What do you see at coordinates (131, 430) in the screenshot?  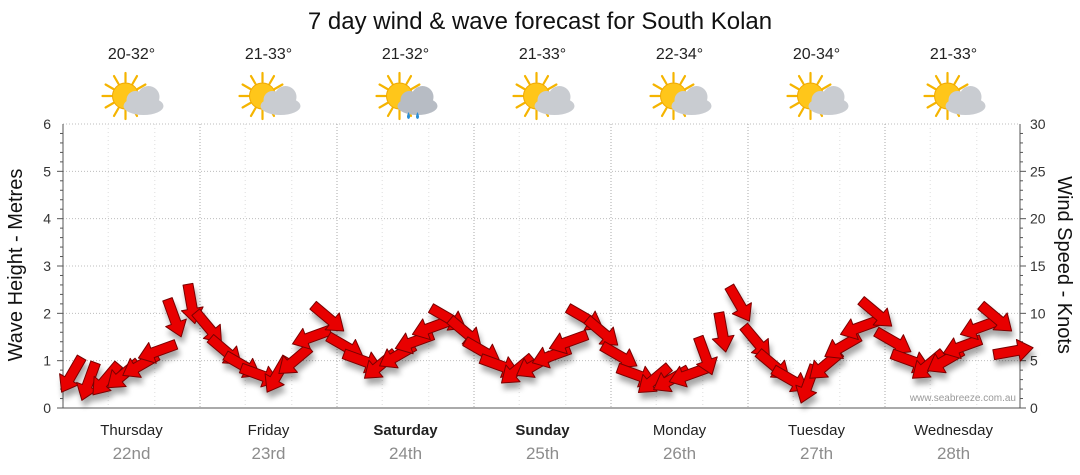 I see `day-label: Thursday` at bounding box center [131, 430].